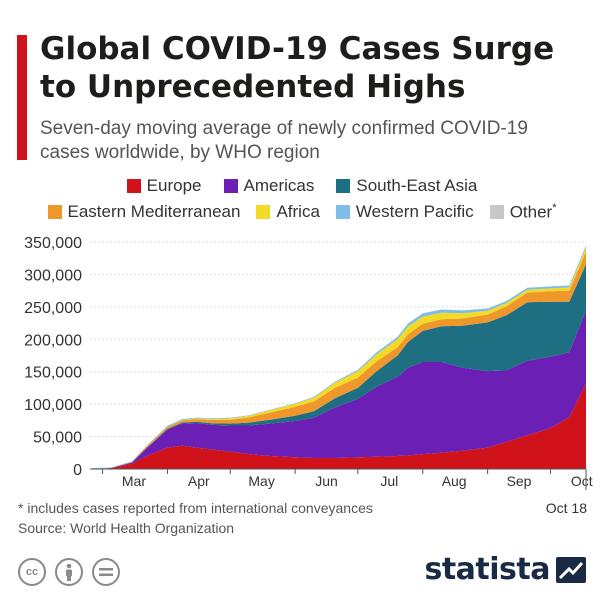 The width and height of the screenshot is (604, 604). I want to click on legend-label-africa: Africa, so click(298, 212).